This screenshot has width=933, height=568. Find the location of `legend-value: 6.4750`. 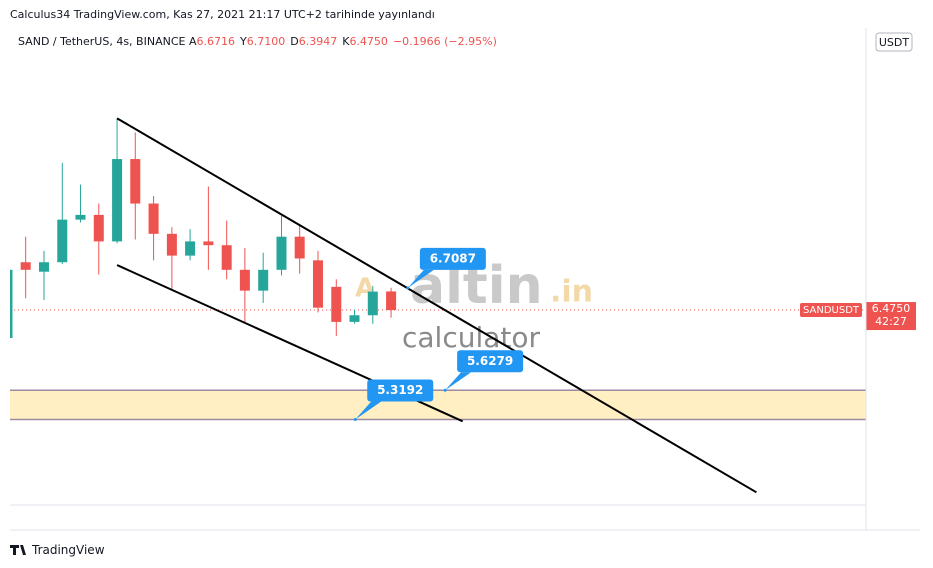

legend-value: 6.4750 is located at coordinates (368, 41).